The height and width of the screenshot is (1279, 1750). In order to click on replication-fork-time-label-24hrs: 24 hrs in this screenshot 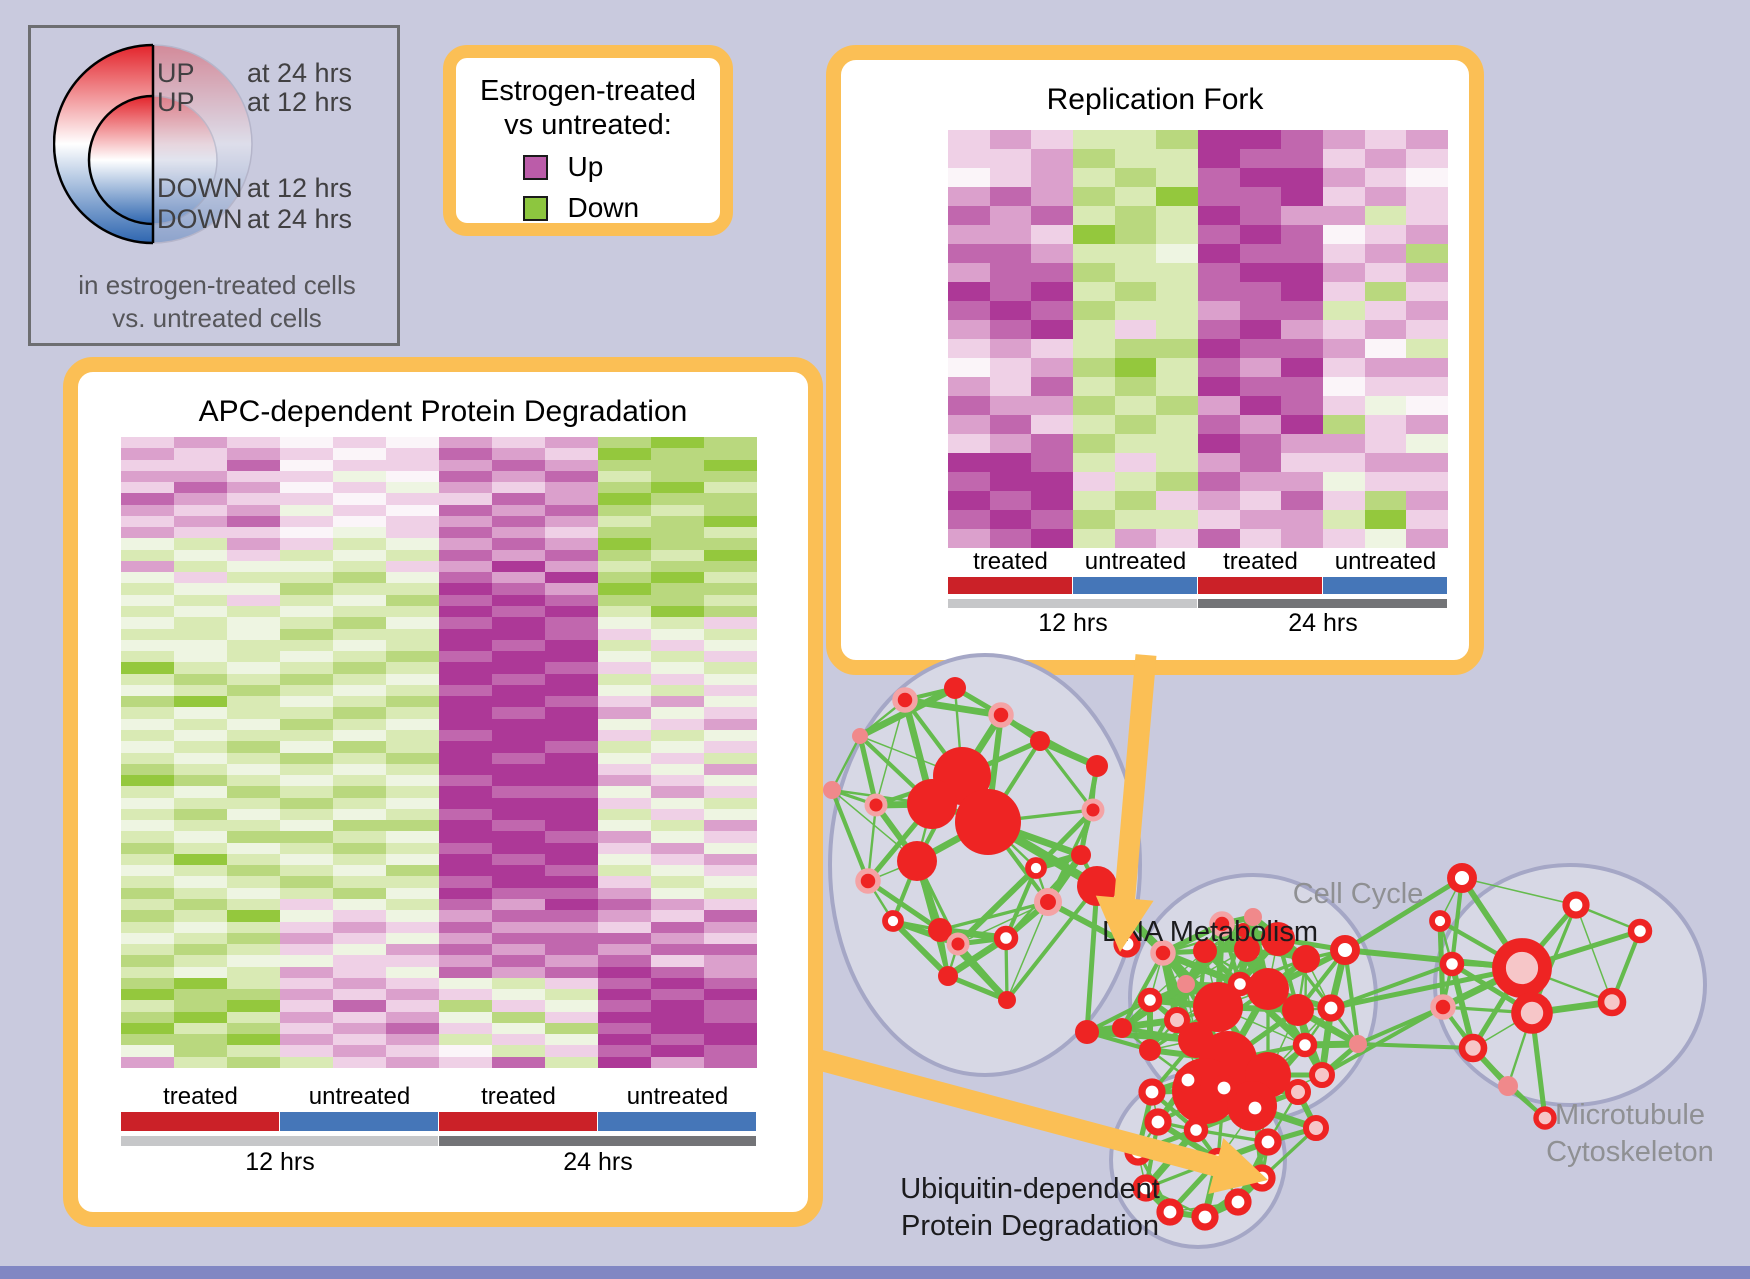, I will do `click(1323, 623)`.